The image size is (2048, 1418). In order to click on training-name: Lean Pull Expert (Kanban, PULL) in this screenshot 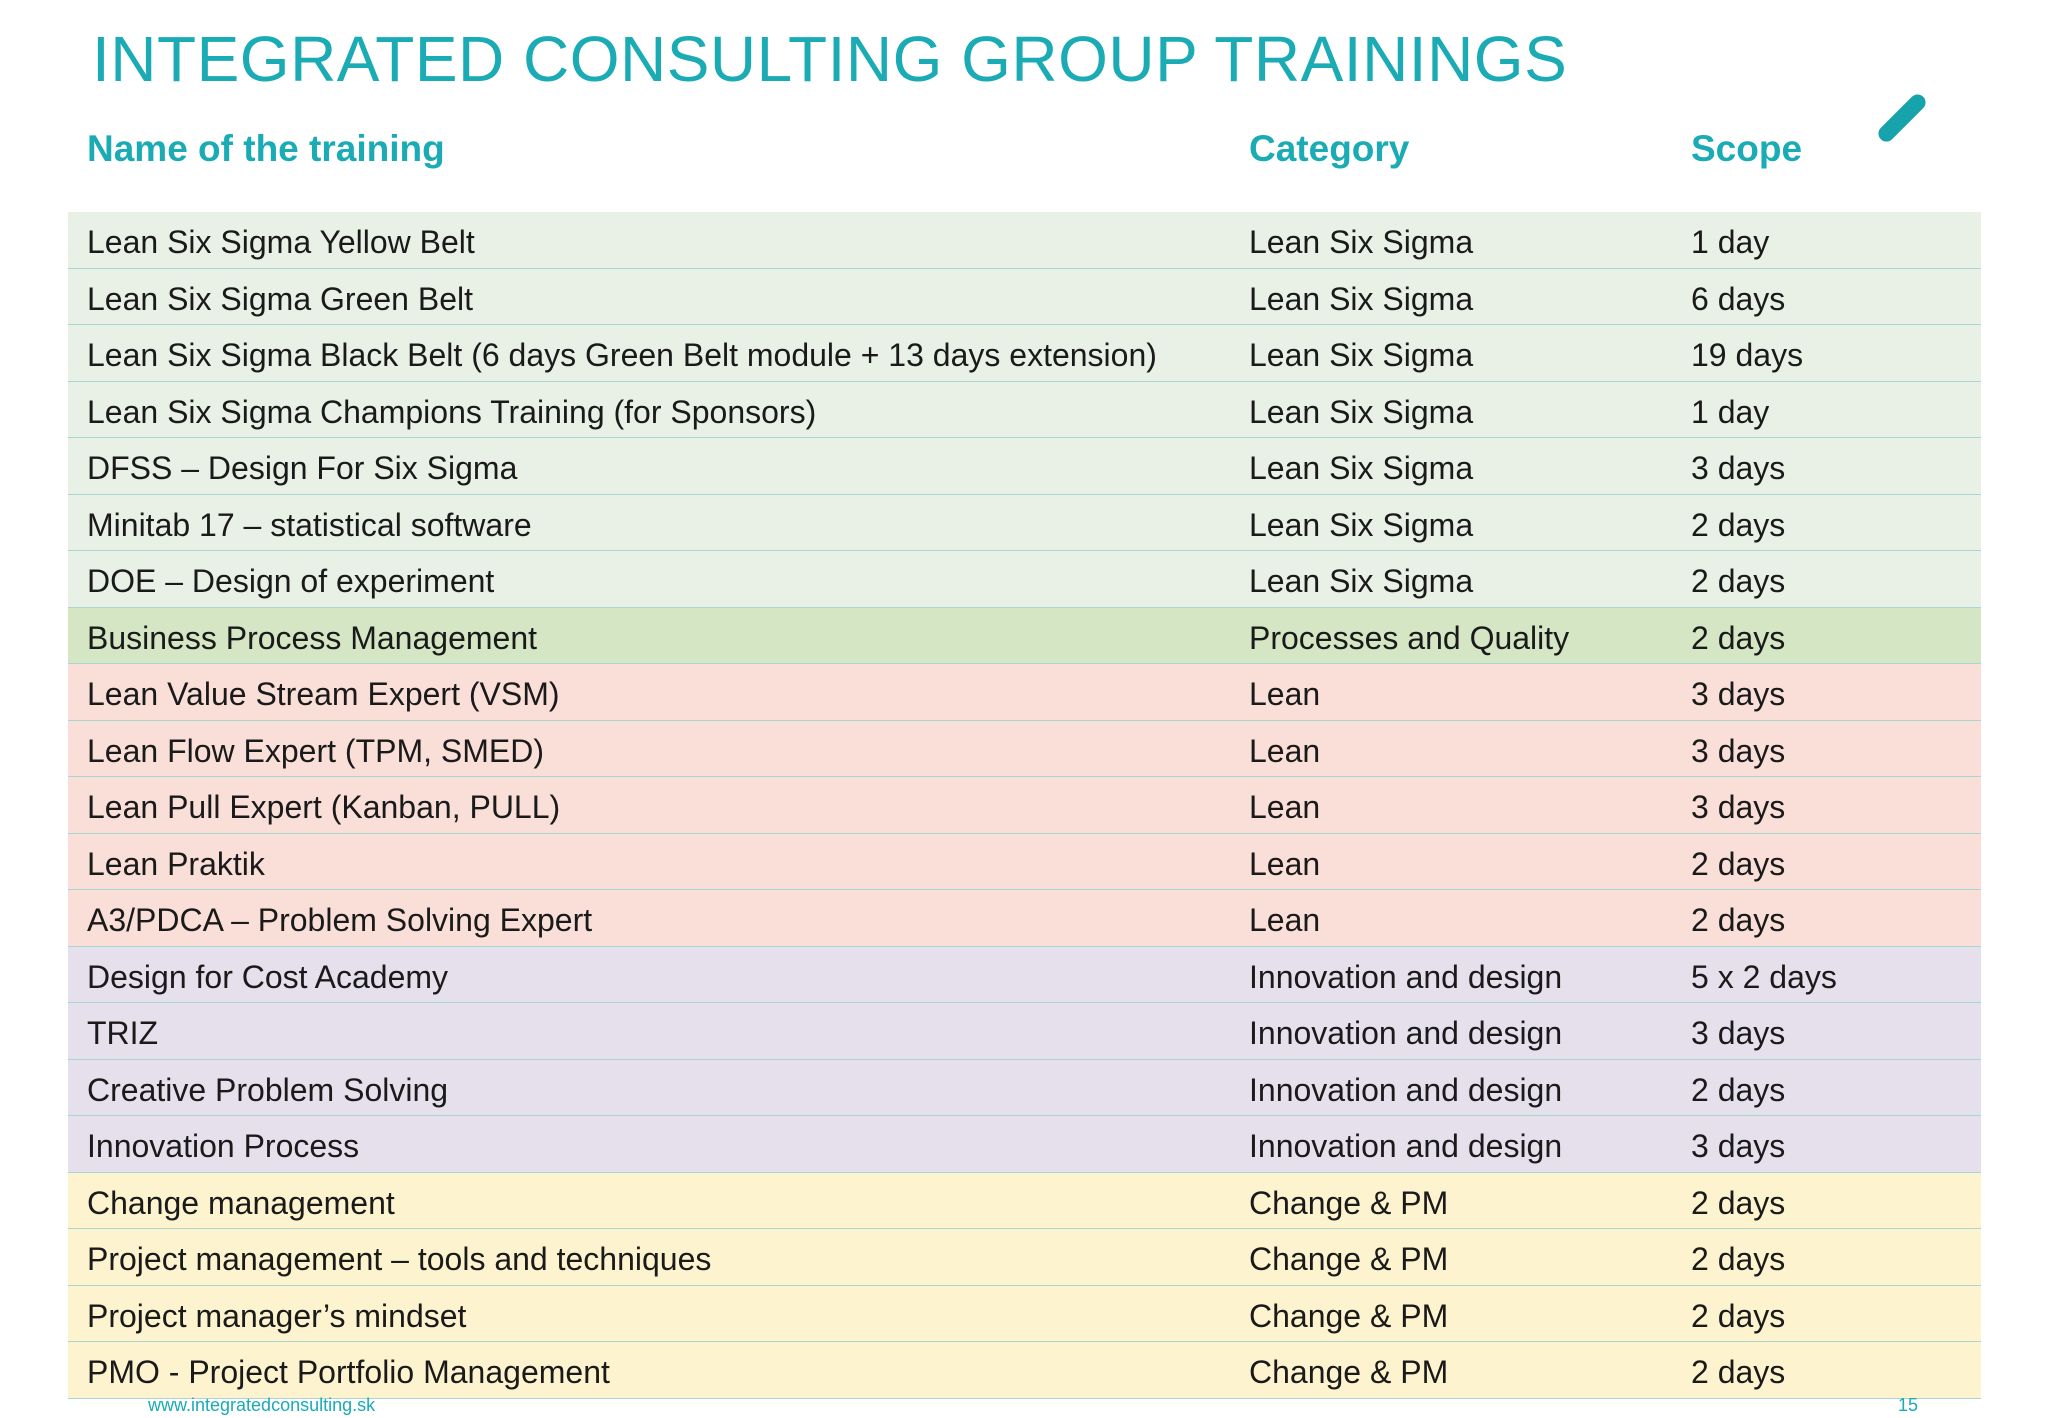, I will do `click(324, 807)`.